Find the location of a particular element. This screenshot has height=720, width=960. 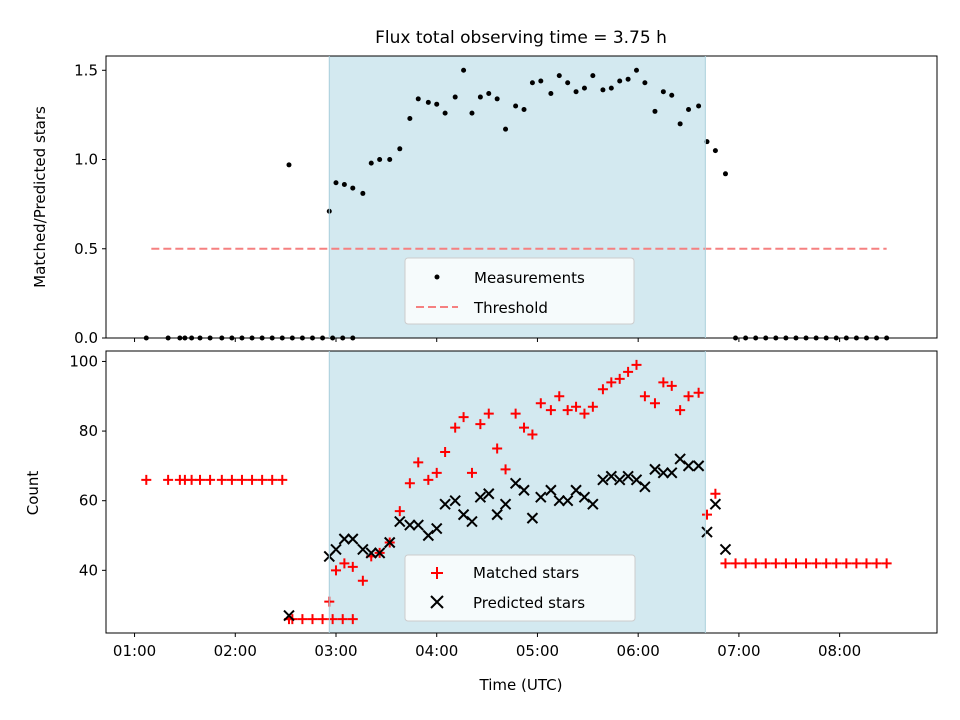

y-tick-label: 60 is located at coordinates (88, 501).